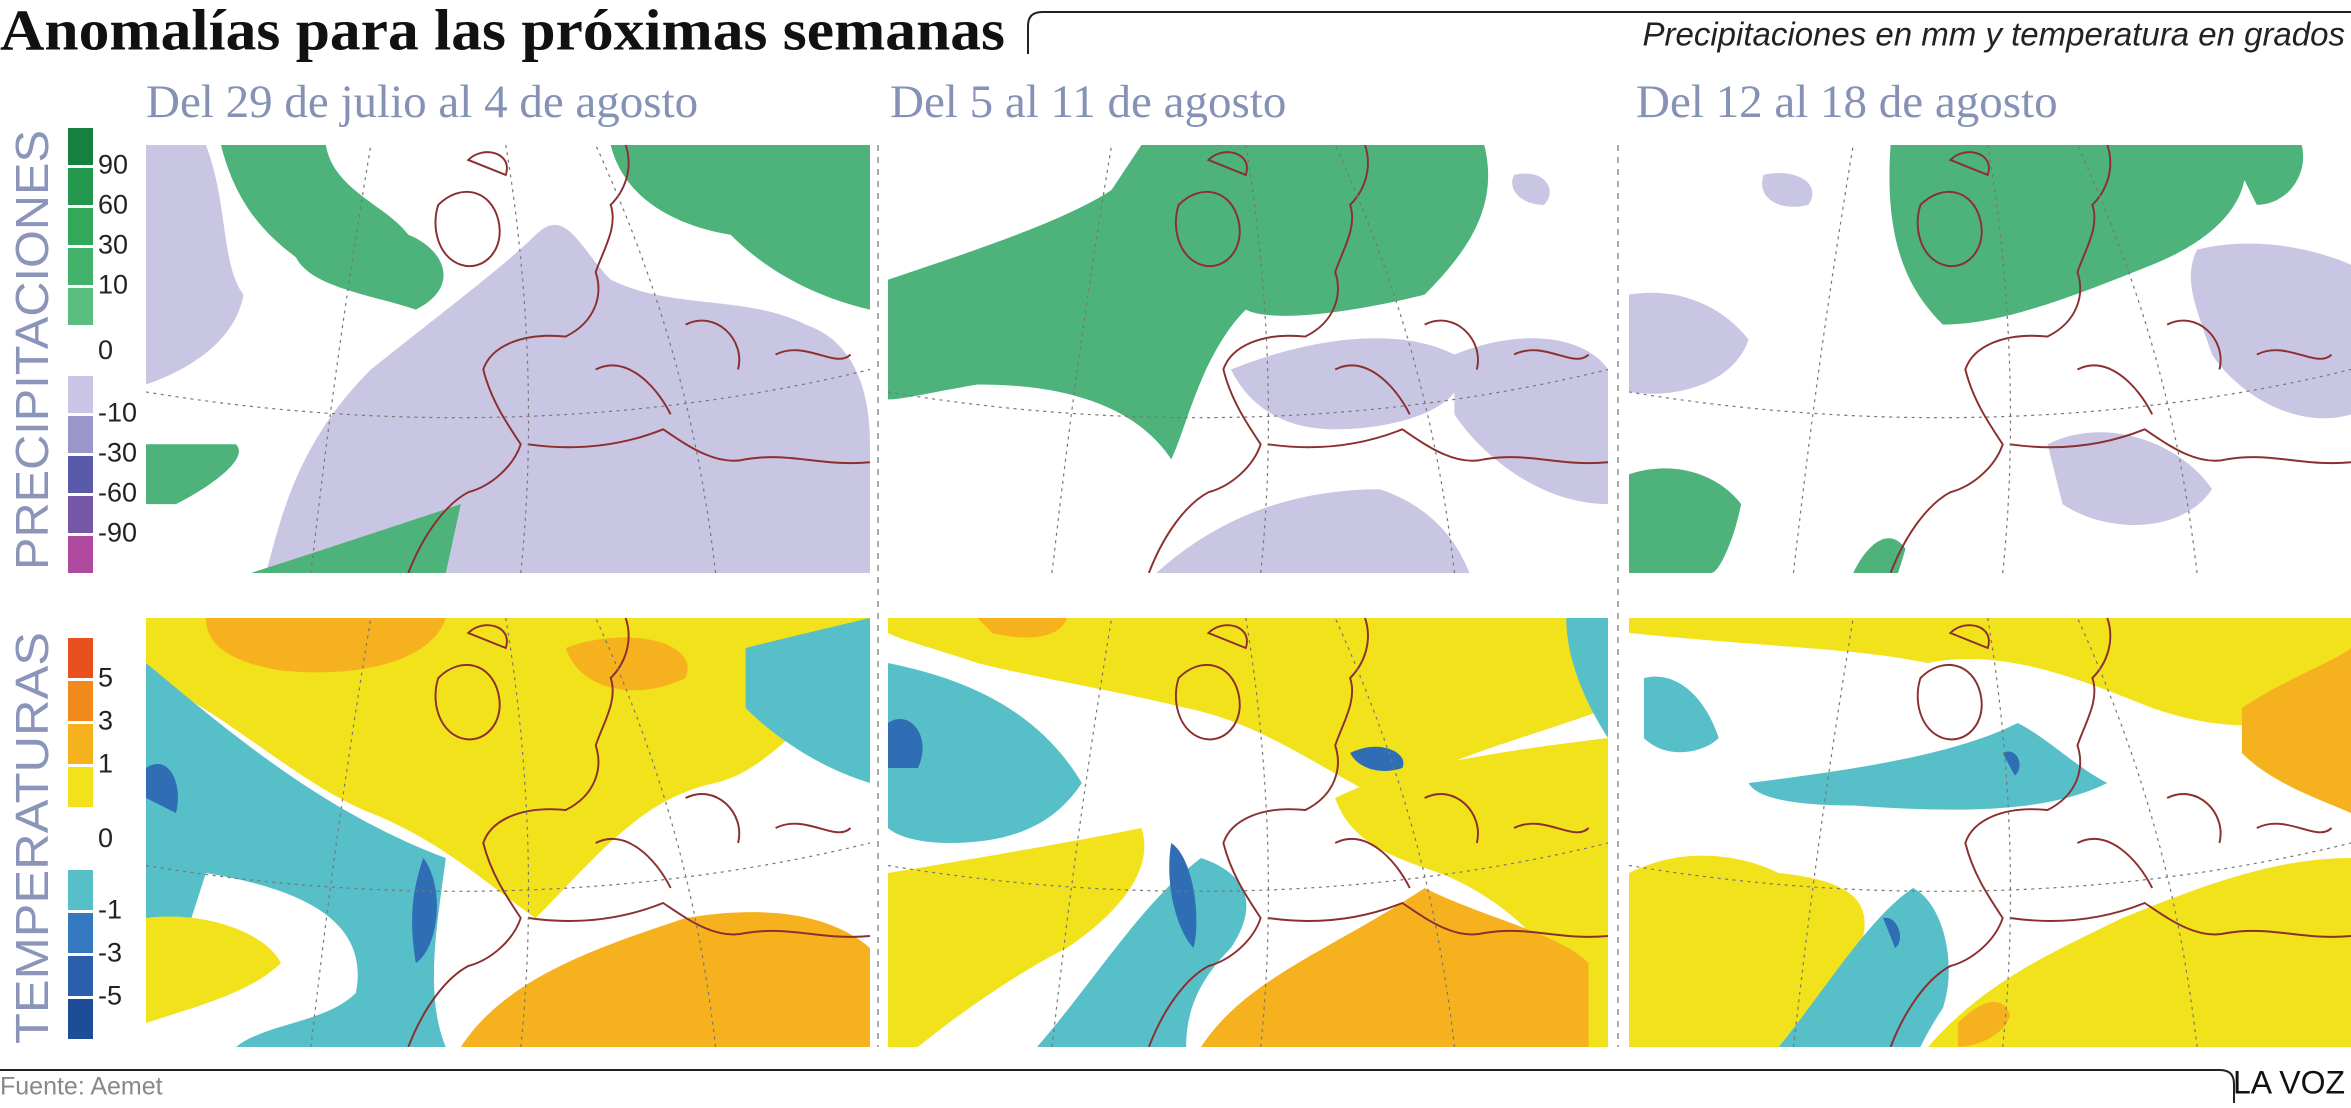 The image size is (2351, 1108). What do you see at coordinates (117, 493) in the screenshot?
I see `legend-label: -60` at bounding box center [117, 493].